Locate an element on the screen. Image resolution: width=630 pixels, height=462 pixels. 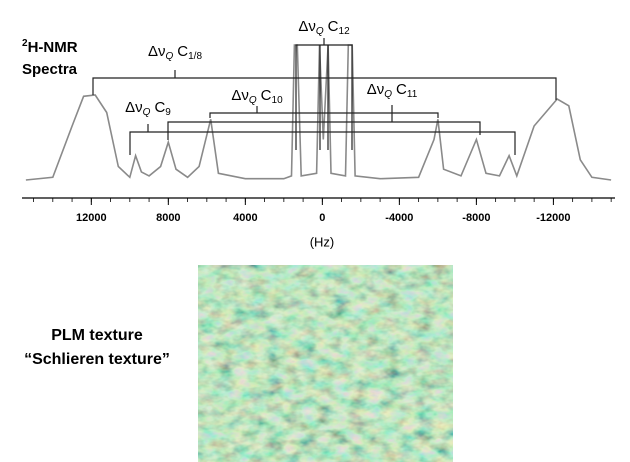
x-tick-label: 0 is located at coordinates (322, 218).